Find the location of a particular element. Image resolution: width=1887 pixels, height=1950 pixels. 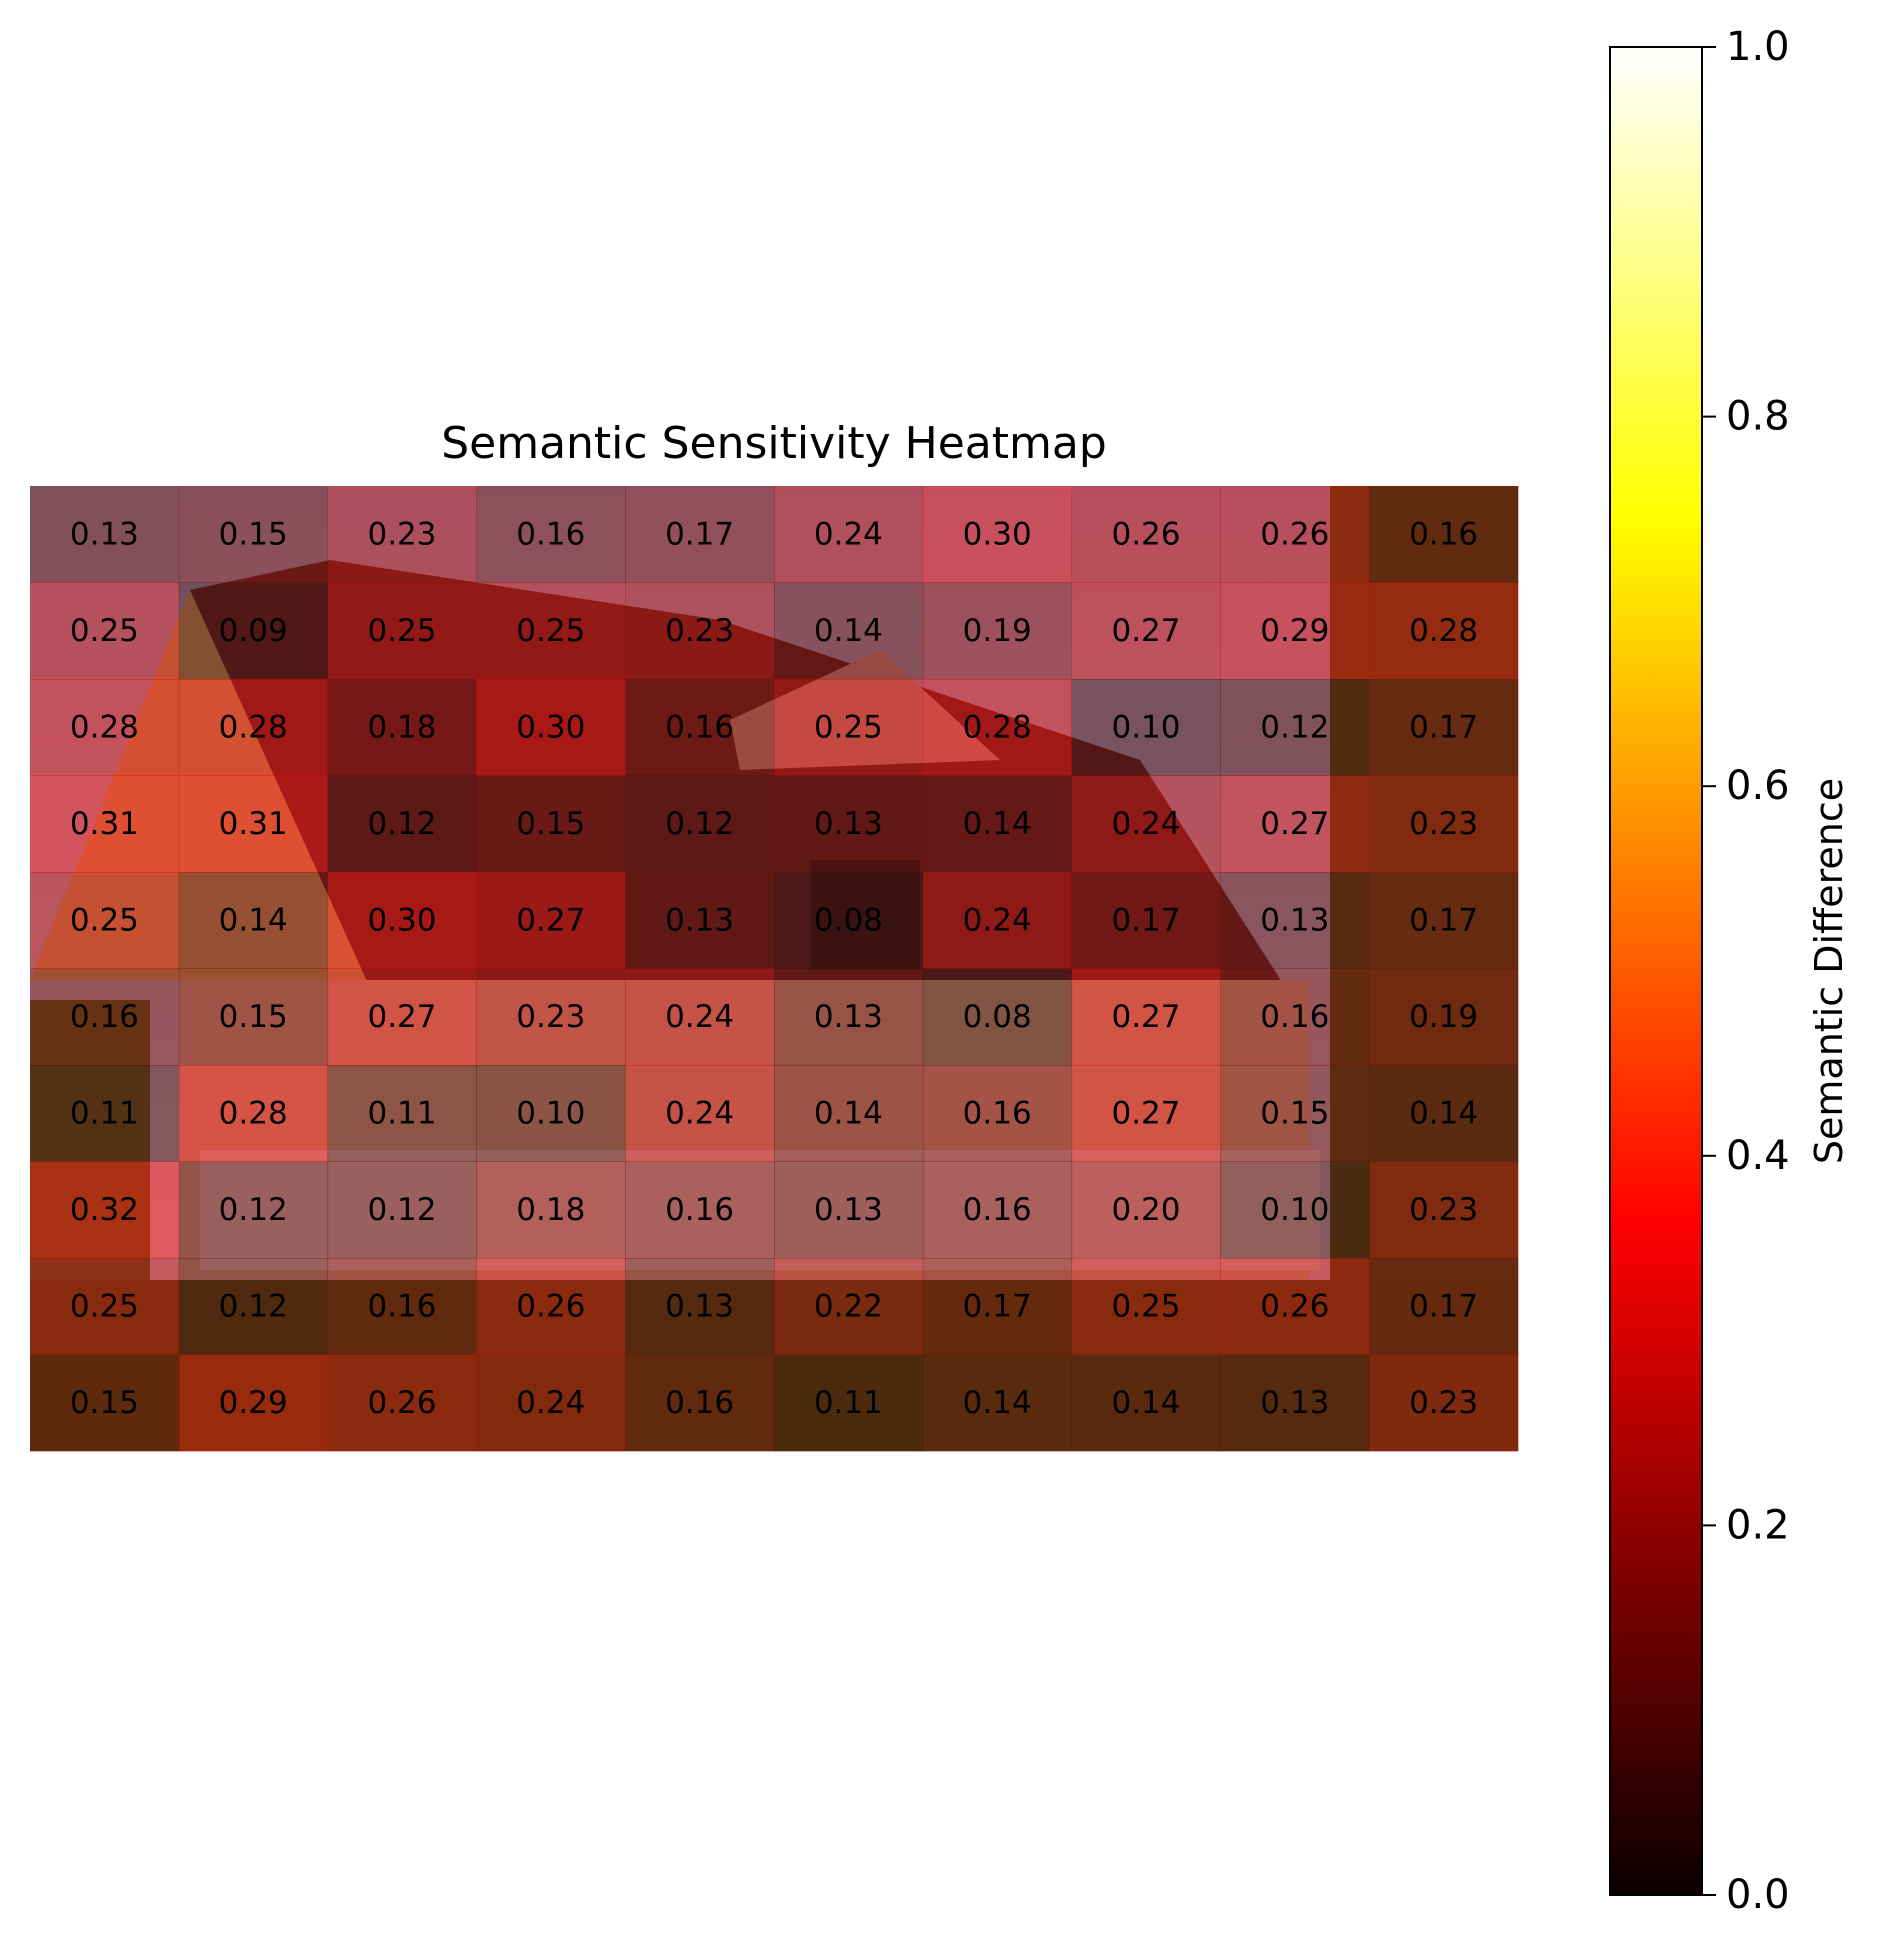

colorbar-tick-label: 0.6 is located at coordinates (1758, 786).